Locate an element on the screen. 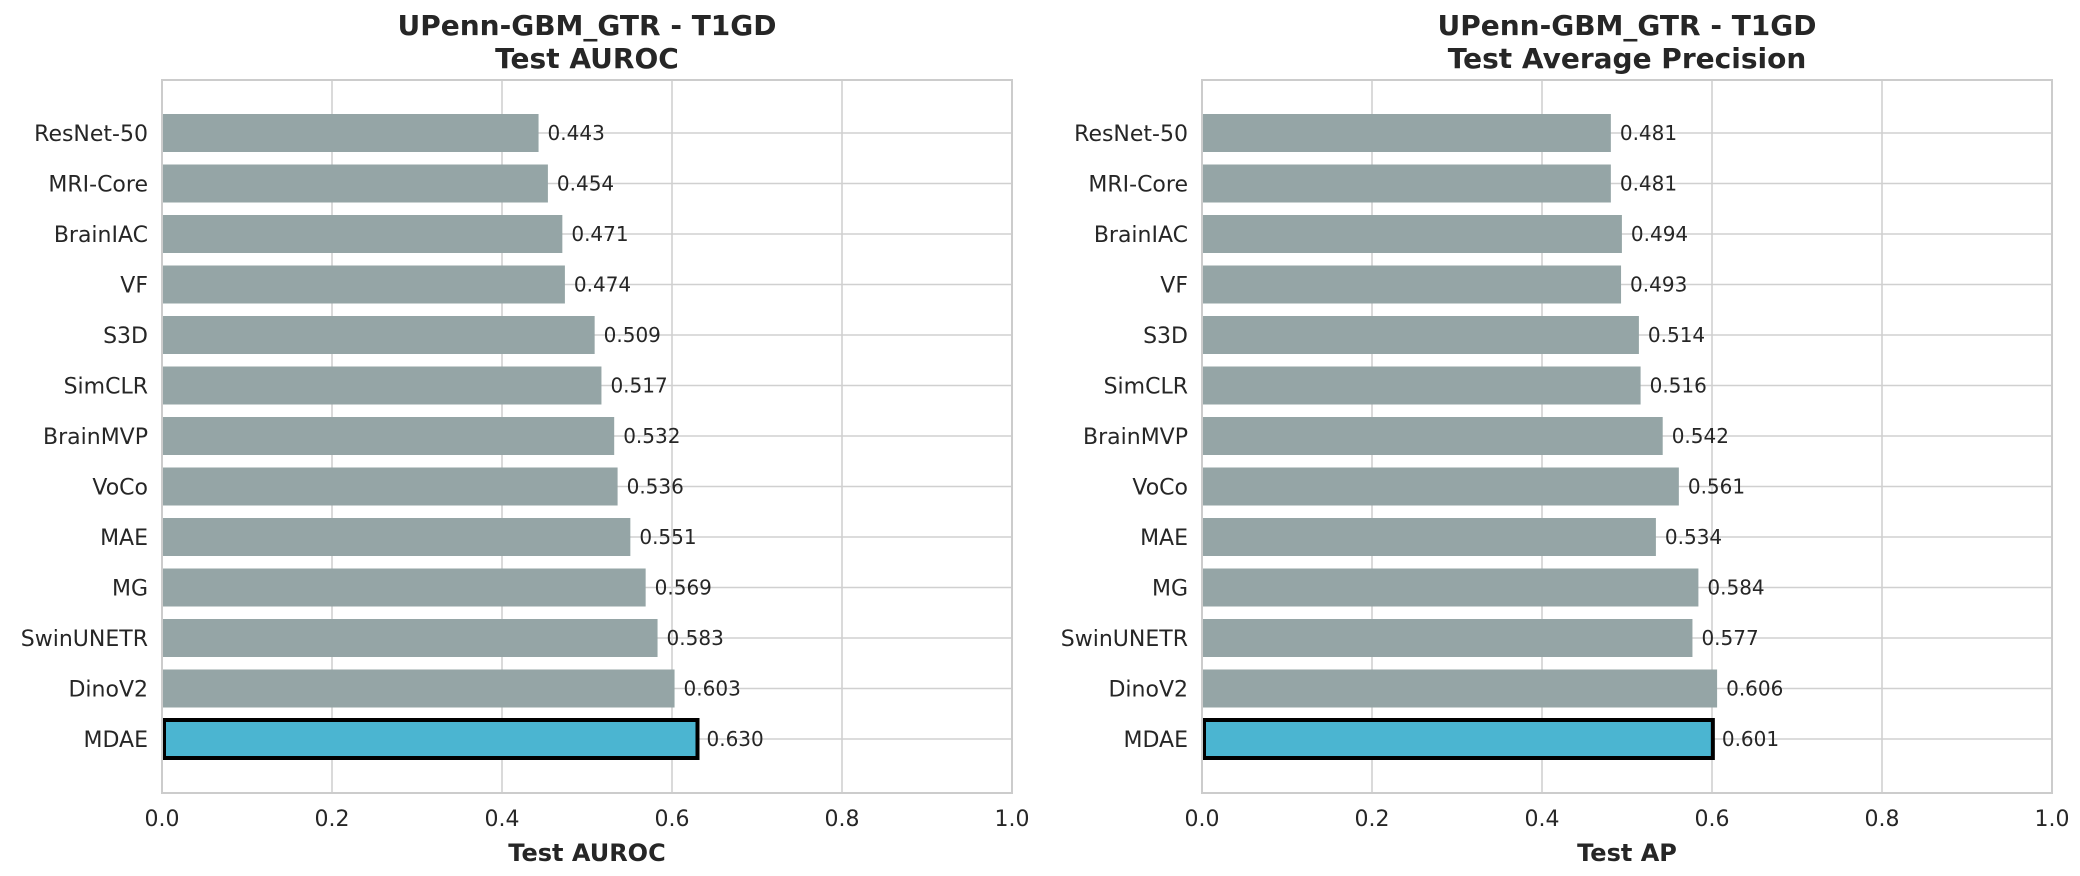 This screenshot has width=2080, height=876. data-label: 0.542 is located at coordinates (1700, 436).